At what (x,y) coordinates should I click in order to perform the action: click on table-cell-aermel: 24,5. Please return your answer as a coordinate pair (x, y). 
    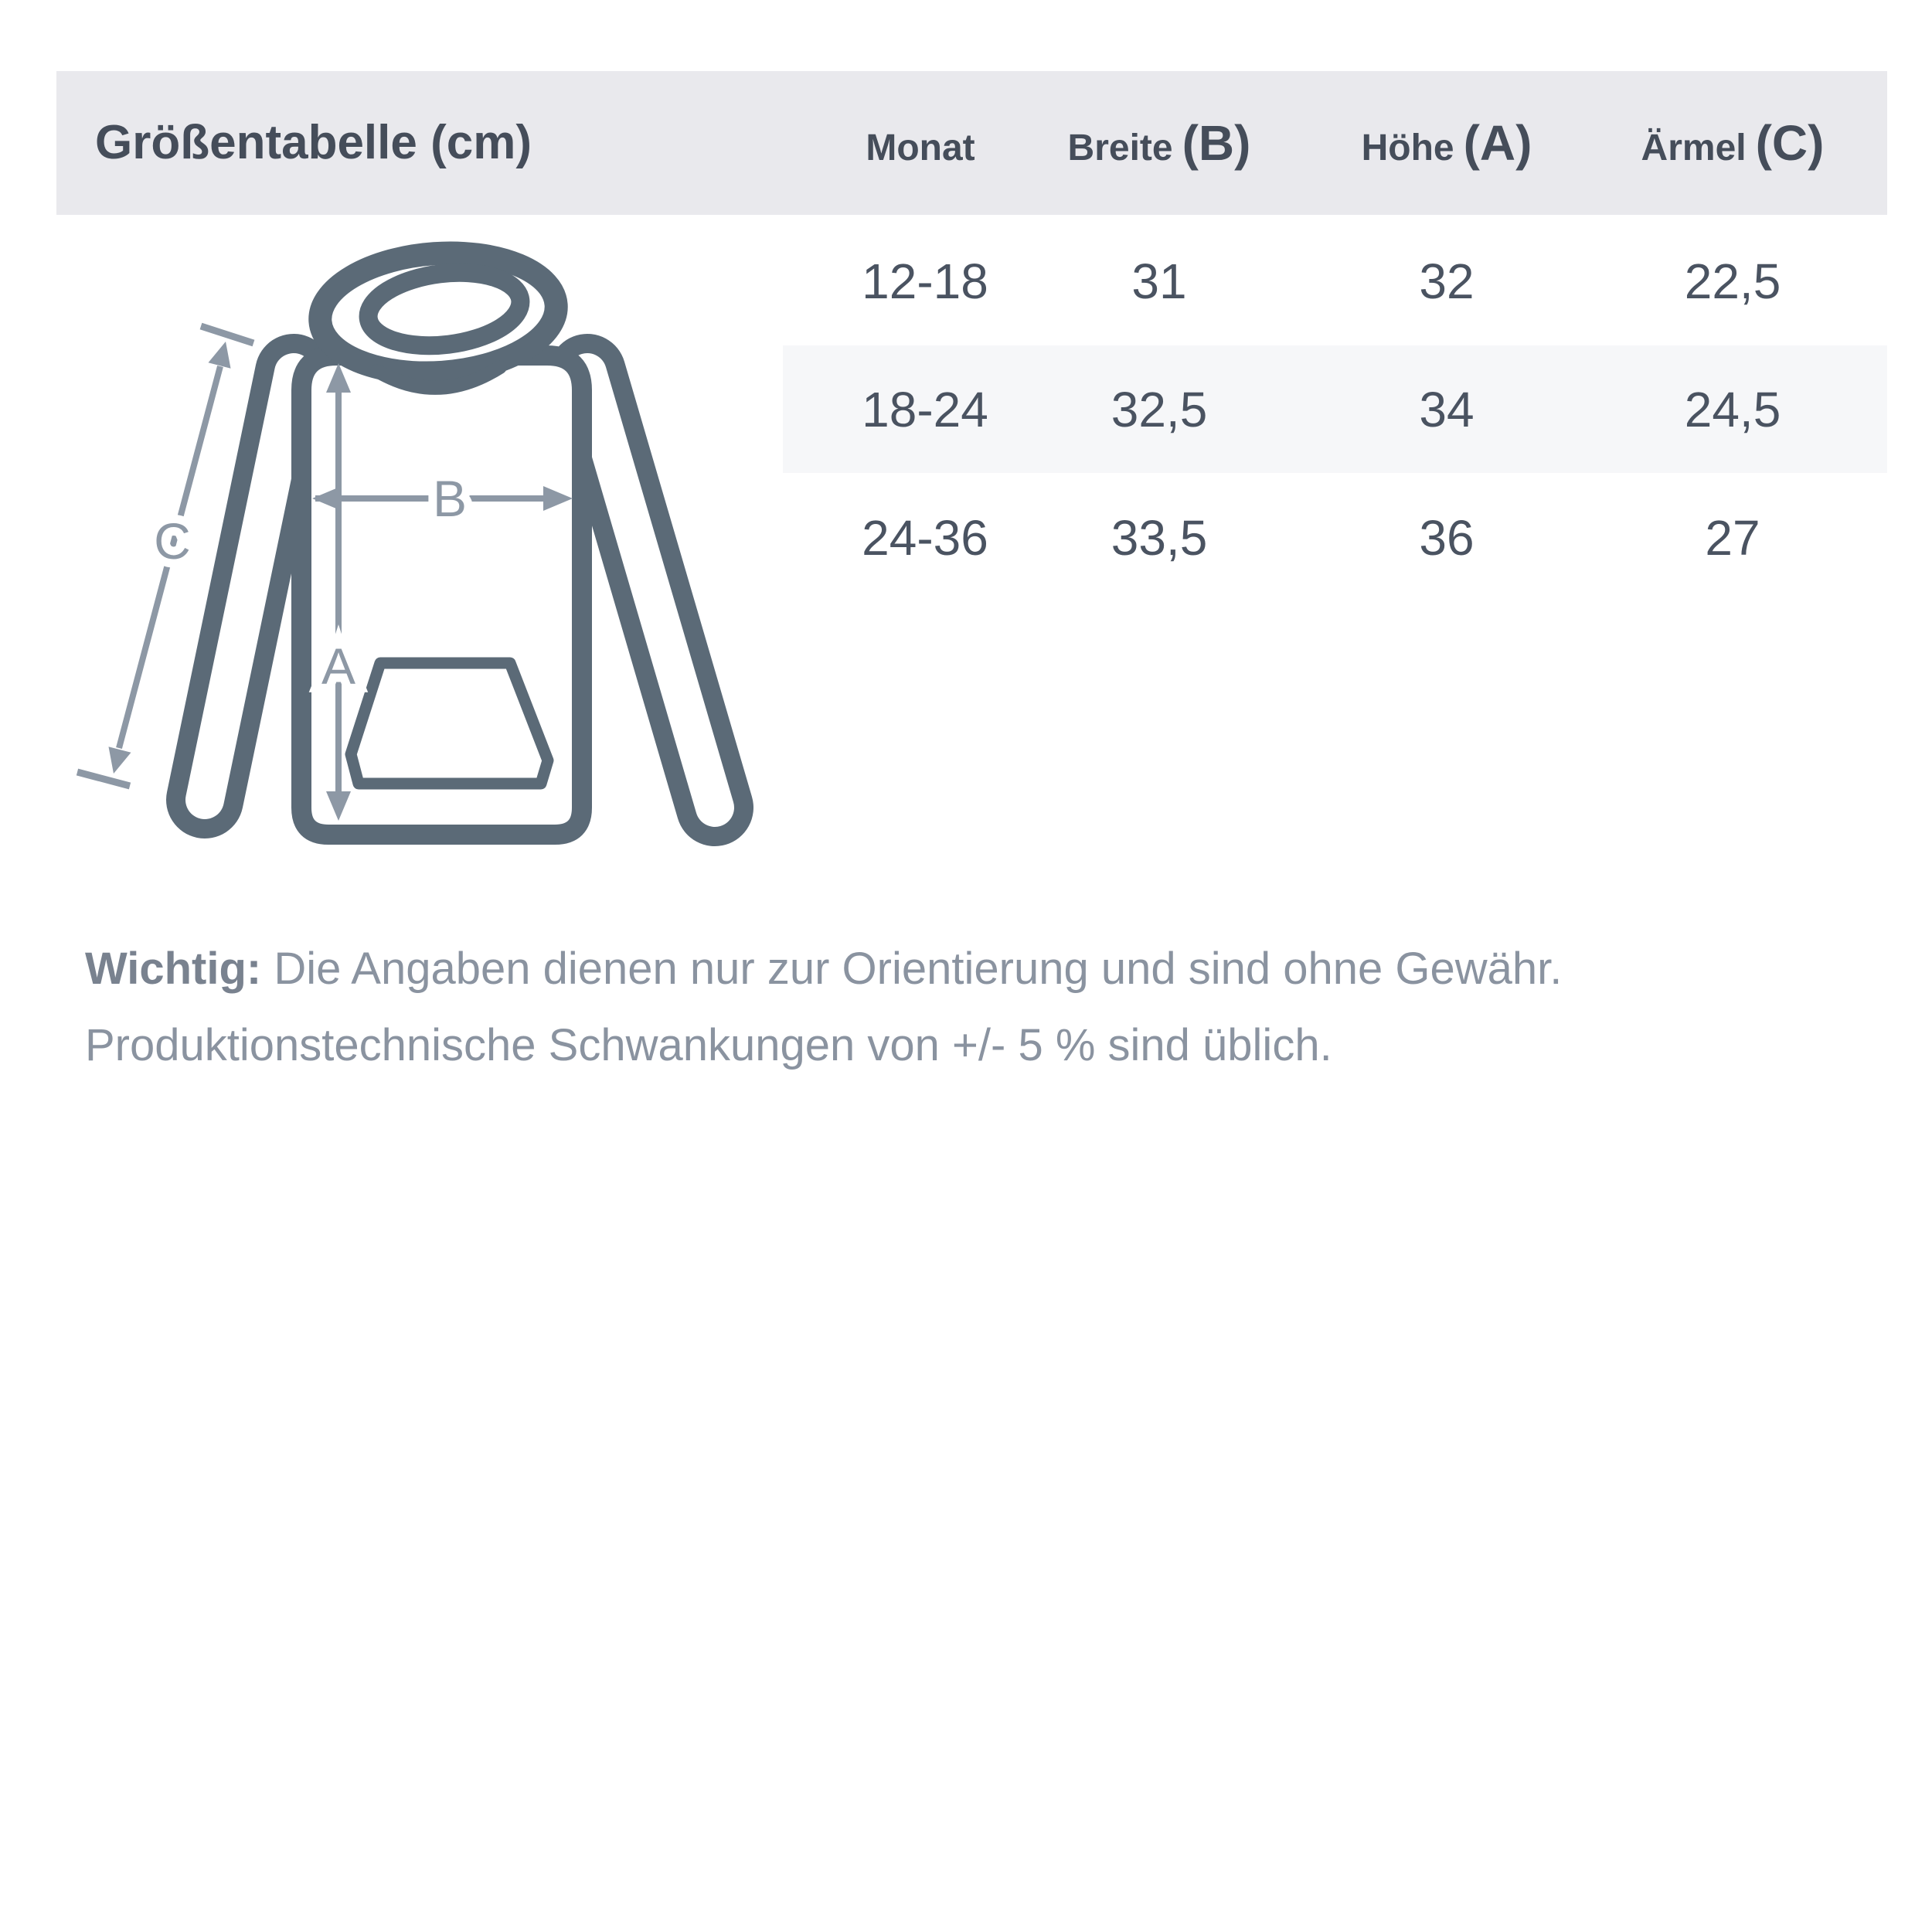
    Looking at the image, I should click on (1732, 410).